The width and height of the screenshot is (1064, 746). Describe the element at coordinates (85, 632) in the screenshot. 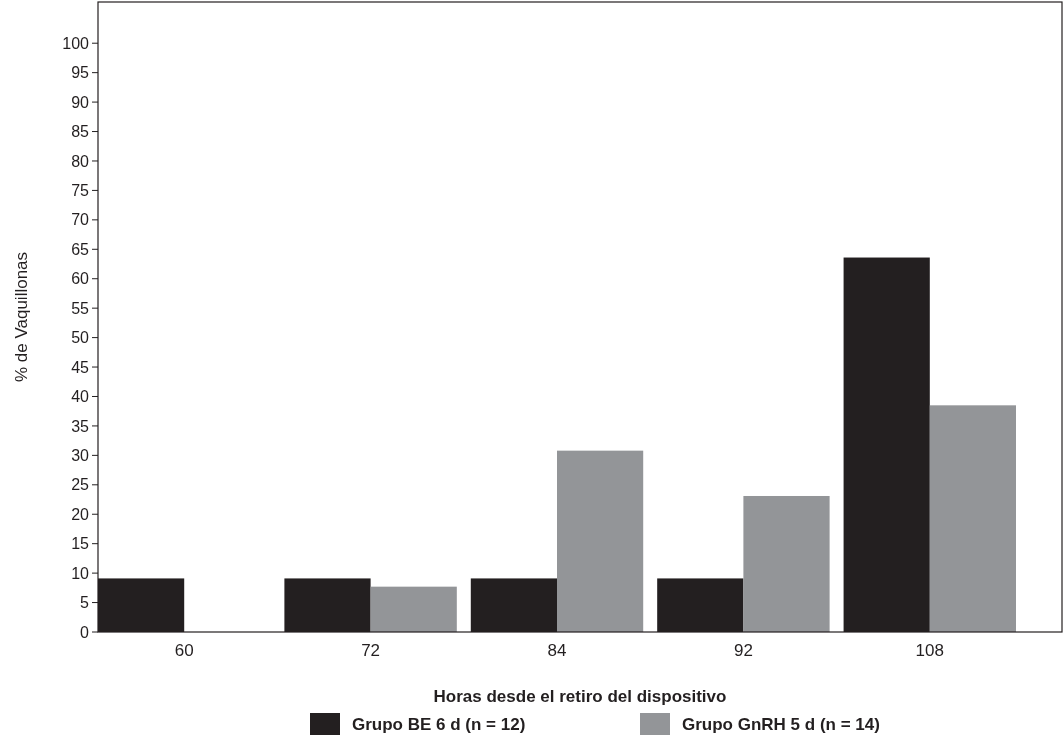

I see `y-tick-label: 0` at that location.